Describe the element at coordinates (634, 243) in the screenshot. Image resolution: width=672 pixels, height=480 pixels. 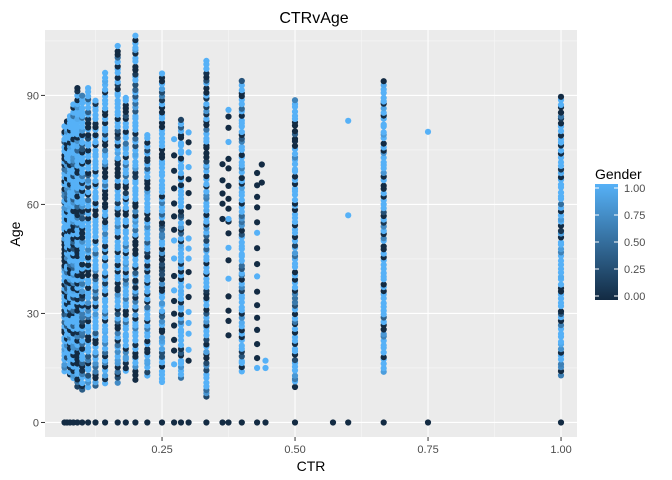
I see `legend-label: 0.50` at that location.